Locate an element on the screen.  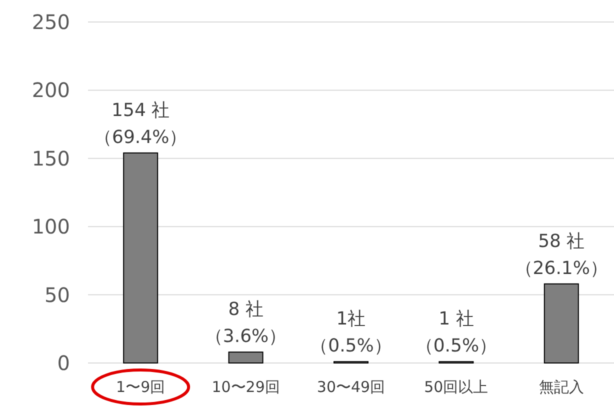
data-label: 1社（0.5%） is located at coordinates (351, 332).